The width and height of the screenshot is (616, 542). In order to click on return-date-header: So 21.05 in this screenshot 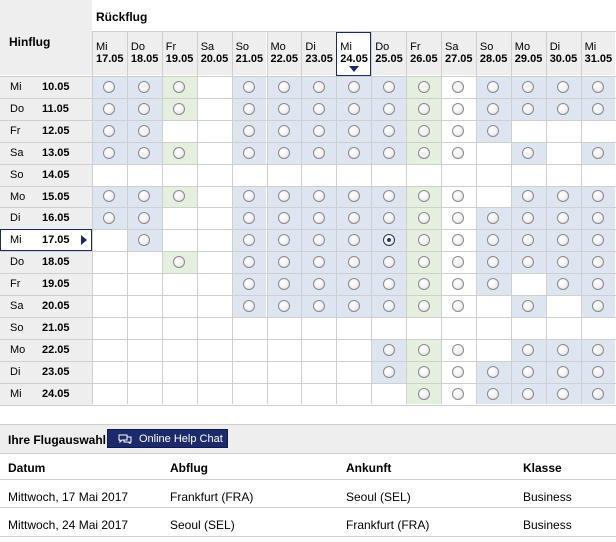, I will do `click(249, 53)`.